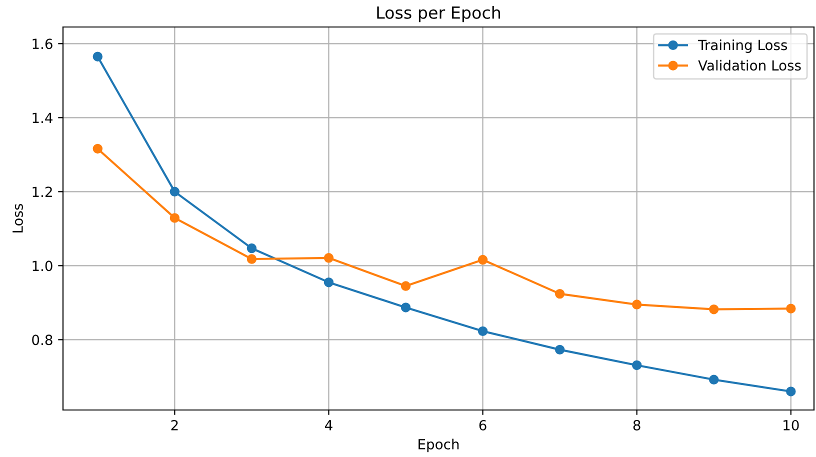 This screenshot has height=457, width=816. Describe the element at coordinates (42, 44) in the screenshot. I see `y-tick-label: 1.6` at that location.